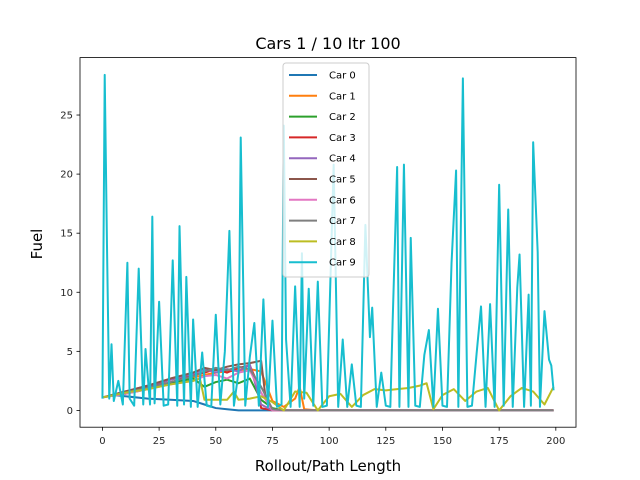 The height and width of the screenshot is (480, 640). What do you see at coordinates (37, 244) in the screenshot?
I see `y-axis-label: Fuel` at bounding box center [37, 244].